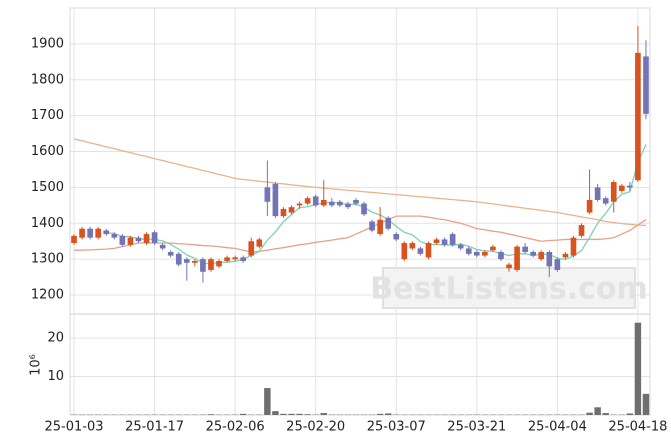 This screenshot has width=671, height=448. What do you see at coordinates (476, 427) in the screenshot?
I see `x-tick-label: 25-03-21` at bounding box center [476, 427].